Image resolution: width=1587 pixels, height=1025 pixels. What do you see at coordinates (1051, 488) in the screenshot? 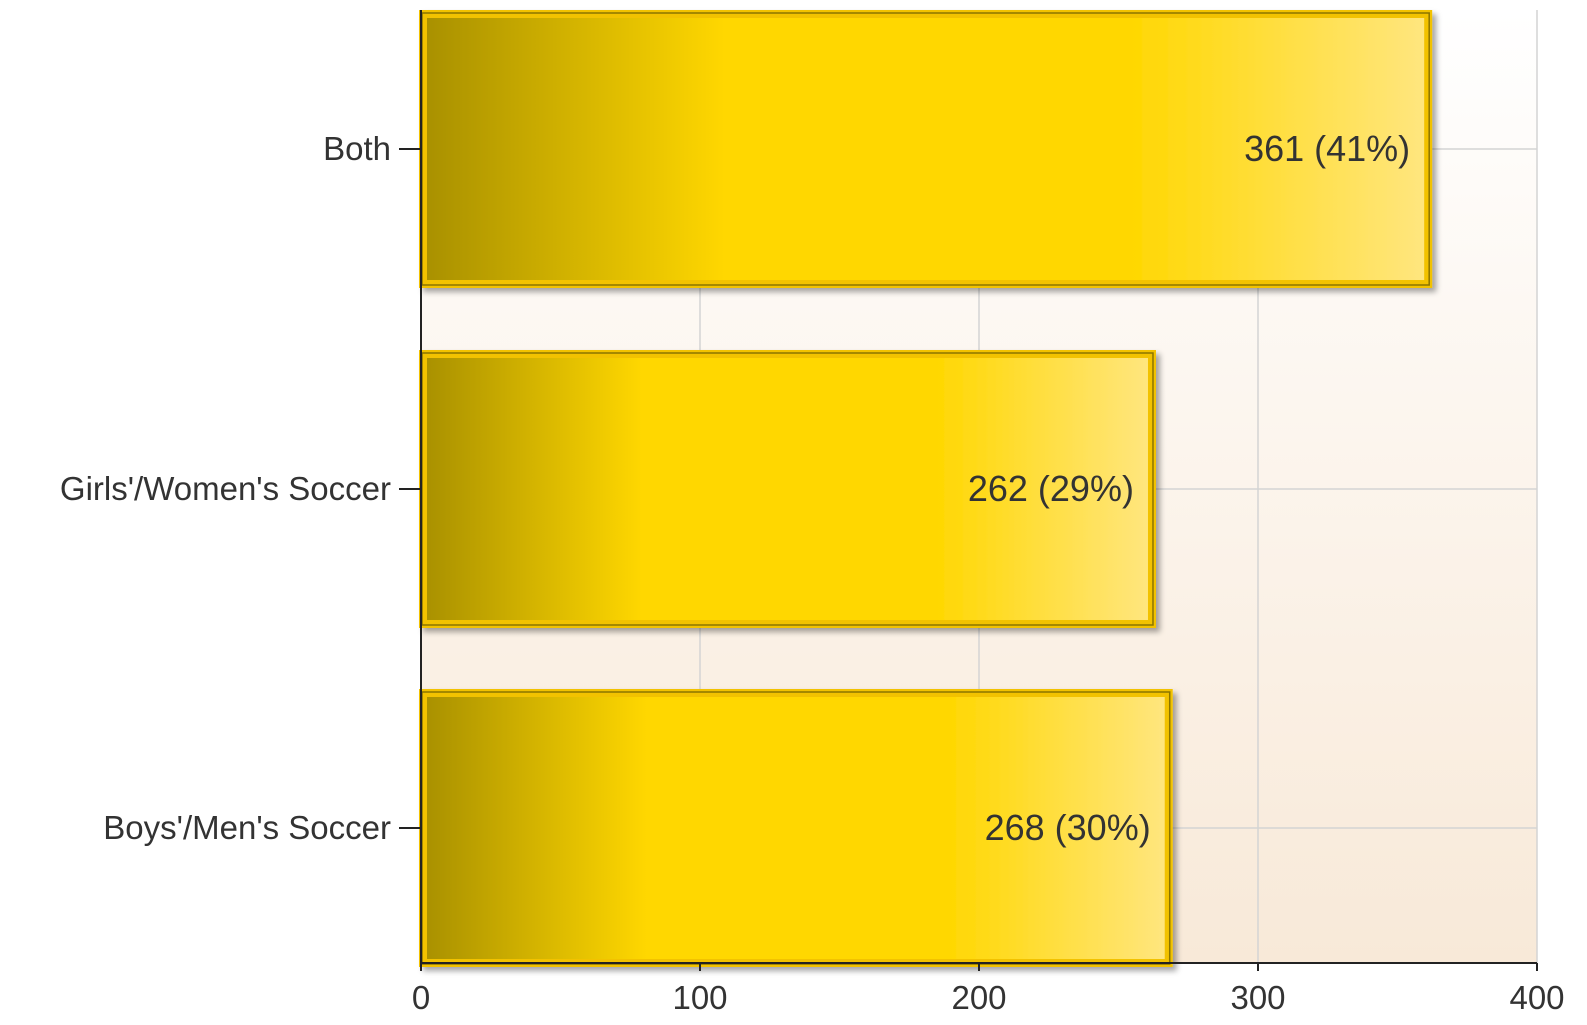
I see `data-label: 262 (29%)` at bounding box center [1051, 488].